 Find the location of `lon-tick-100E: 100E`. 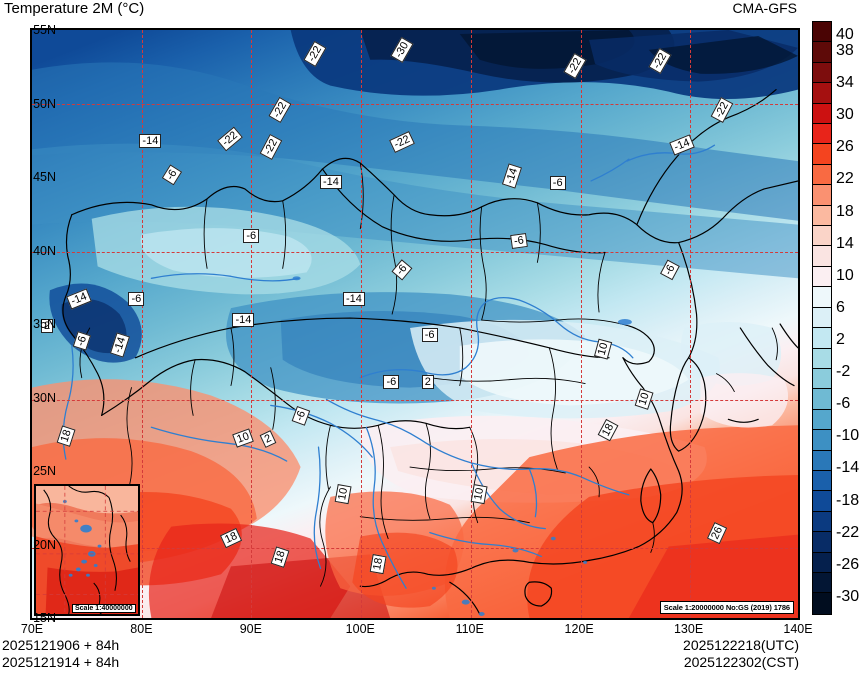

lon-tick-100E: 100E is located at coordinates (360, 629).